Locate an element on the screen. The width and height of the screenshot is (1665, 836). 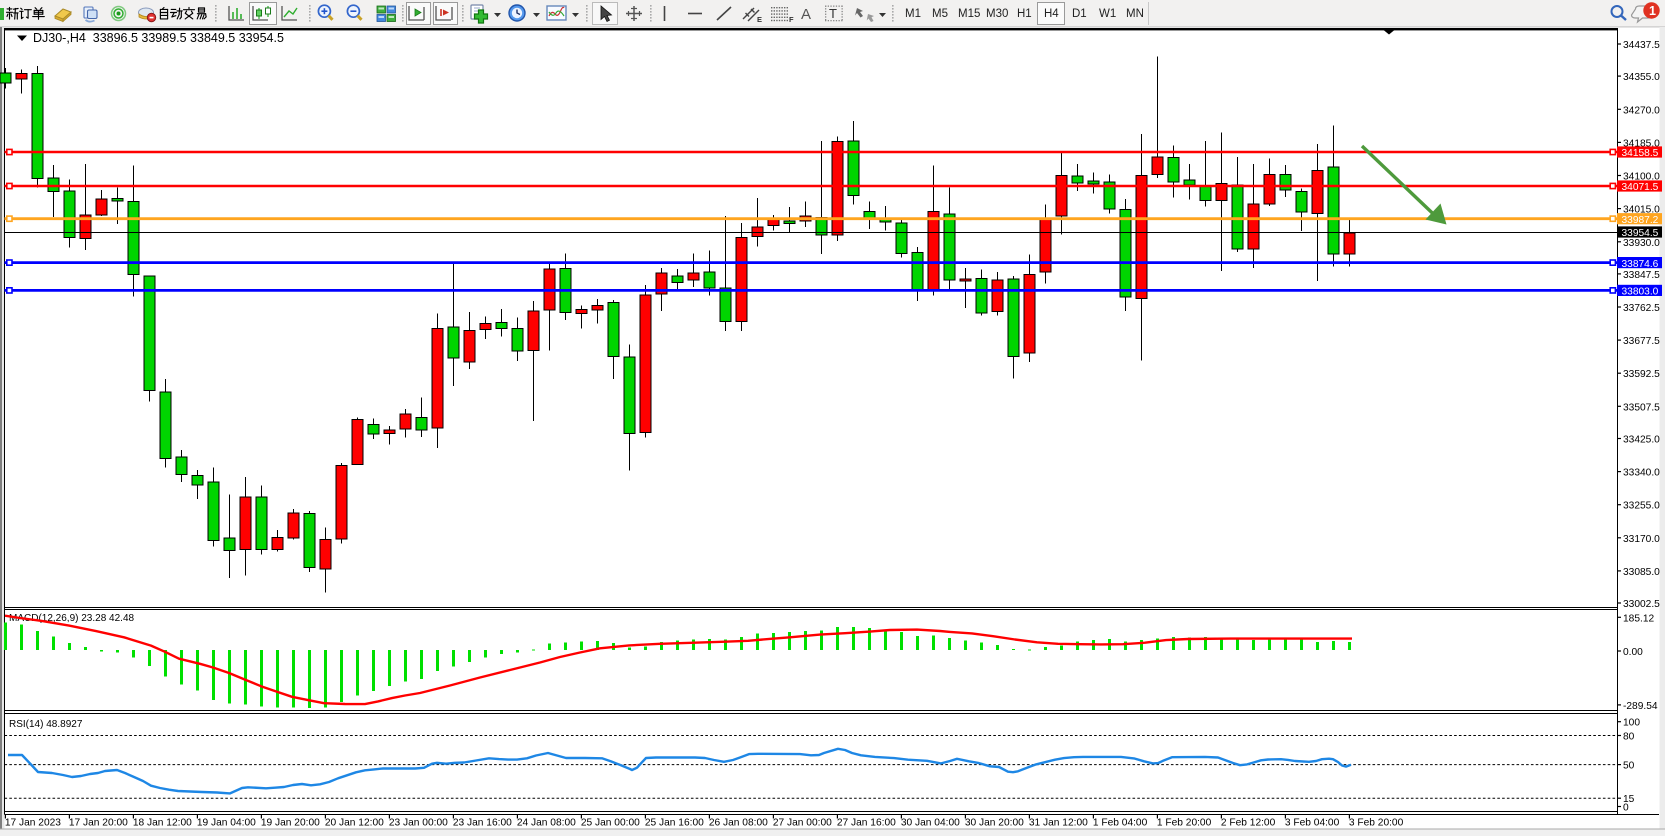
svg-text: 33425.0 is located at coordinates (1641, 440).